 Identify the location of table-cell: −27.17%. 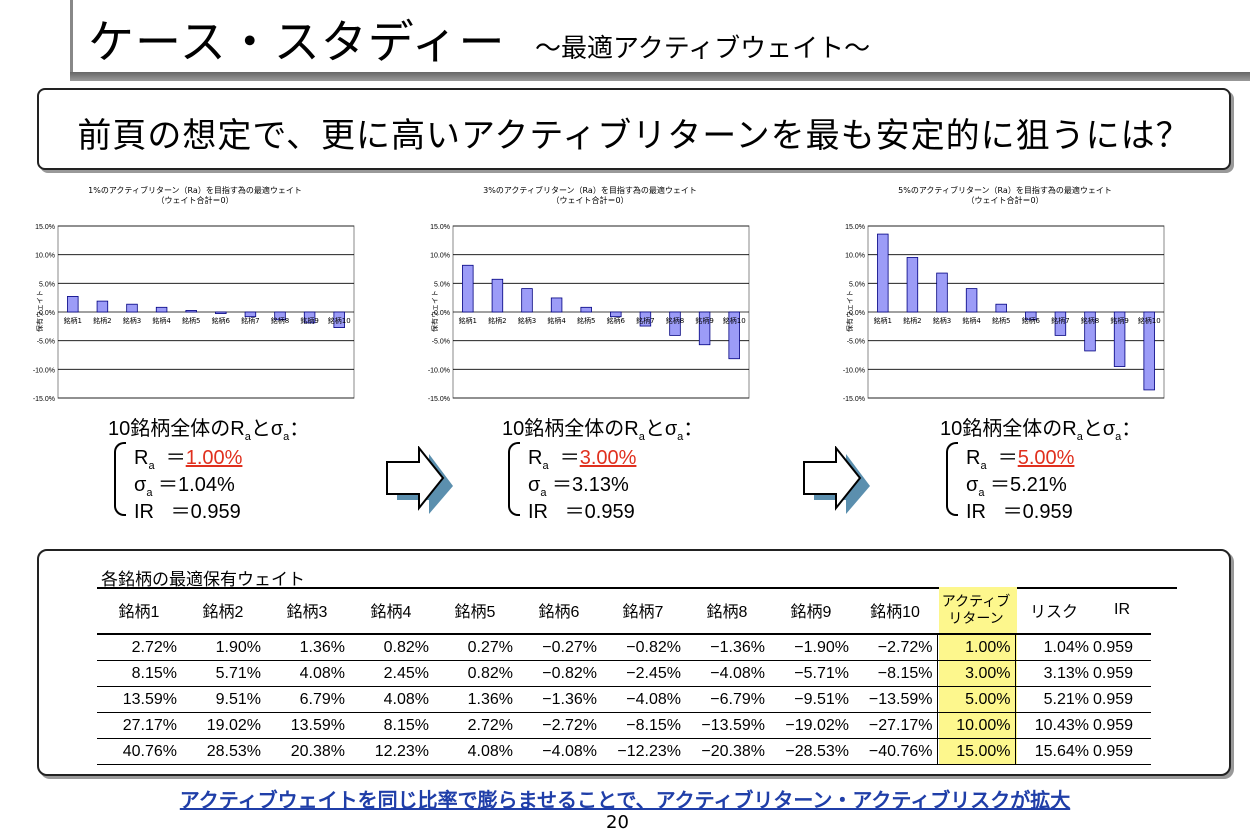
(895, 725).